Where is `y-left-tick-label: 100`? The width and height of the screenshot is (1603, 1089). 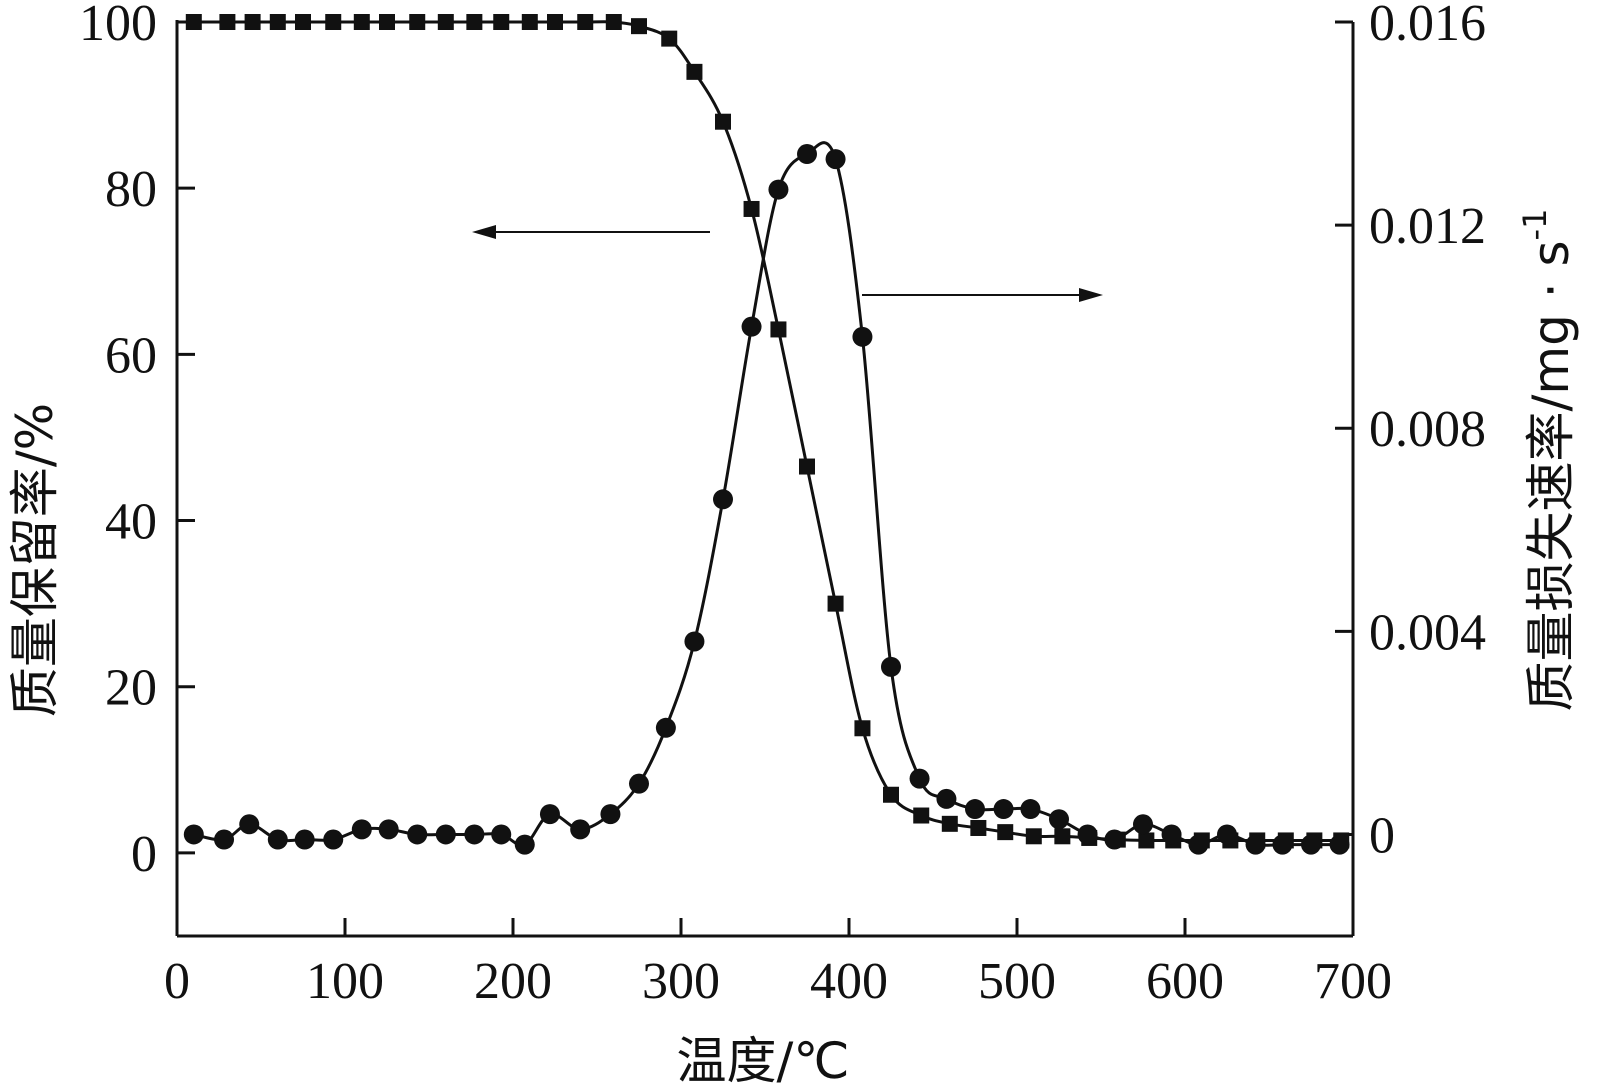 y-left-tick-label: 100 is located at coordinates (118, 26).